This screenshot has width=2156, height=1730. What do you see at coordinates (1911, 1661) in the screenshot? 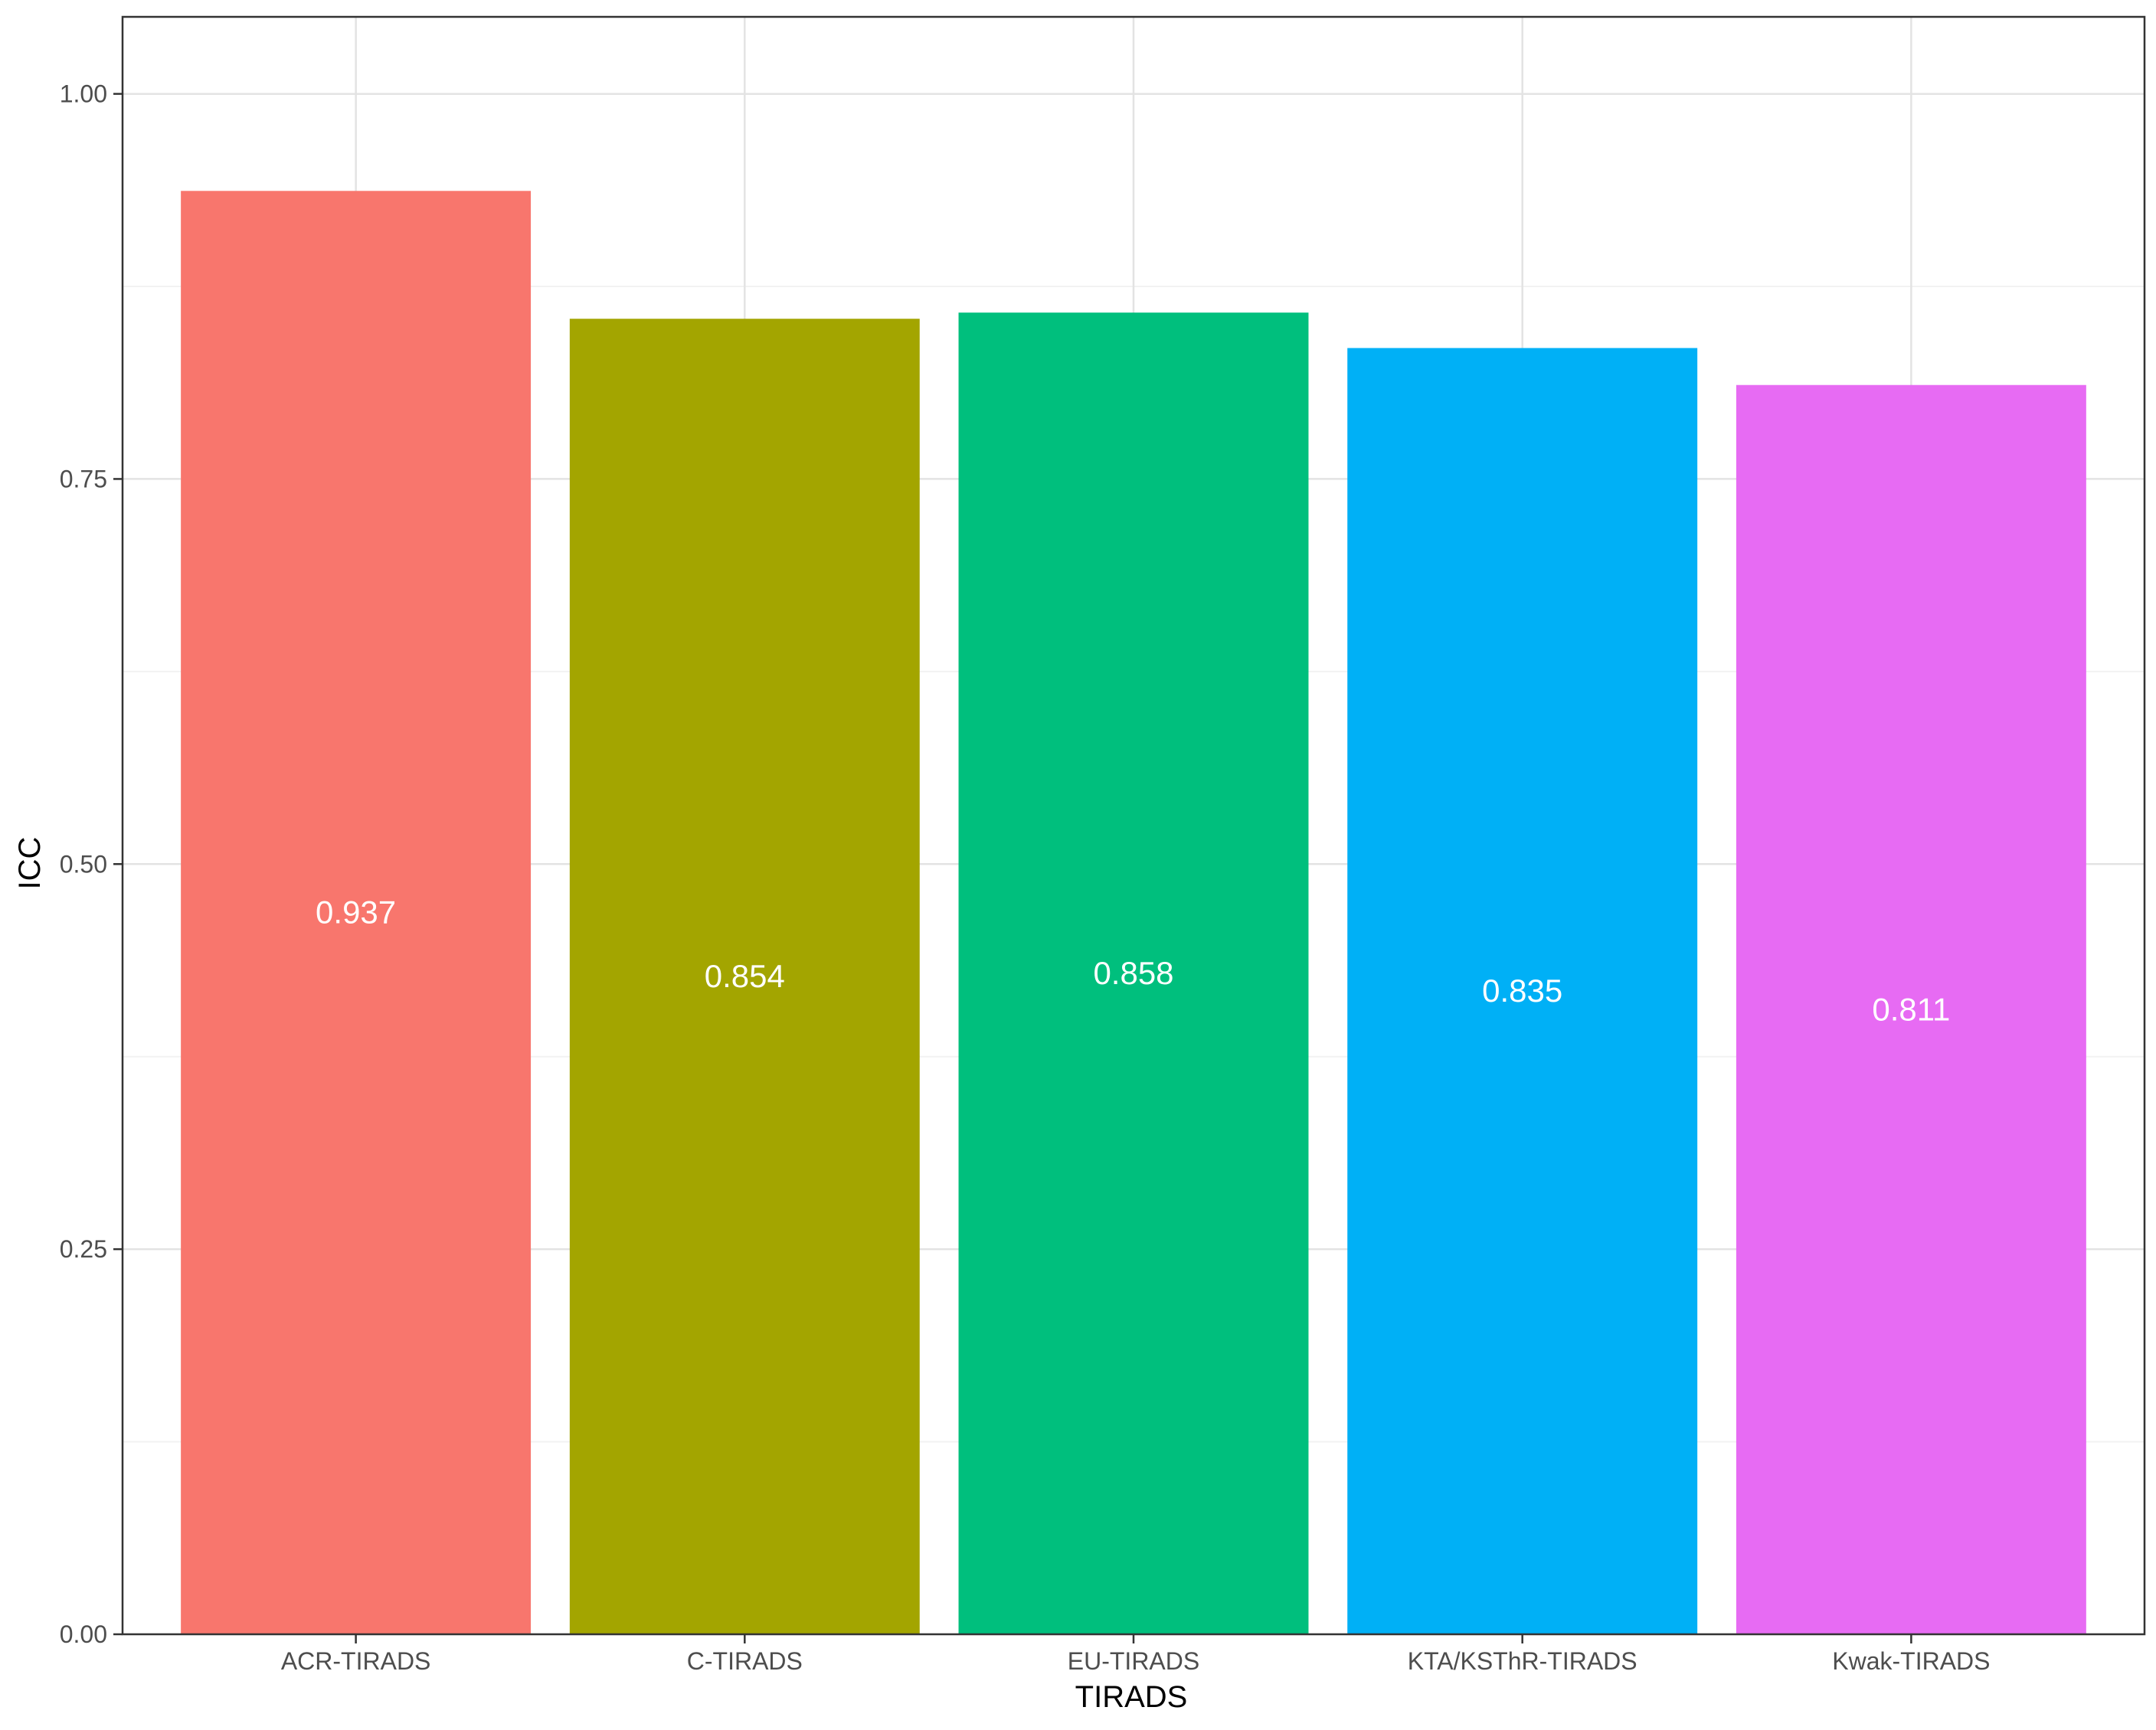
I see `x-tick-label: Kwak-TIRADS` at bounding box center [1911, 1661].